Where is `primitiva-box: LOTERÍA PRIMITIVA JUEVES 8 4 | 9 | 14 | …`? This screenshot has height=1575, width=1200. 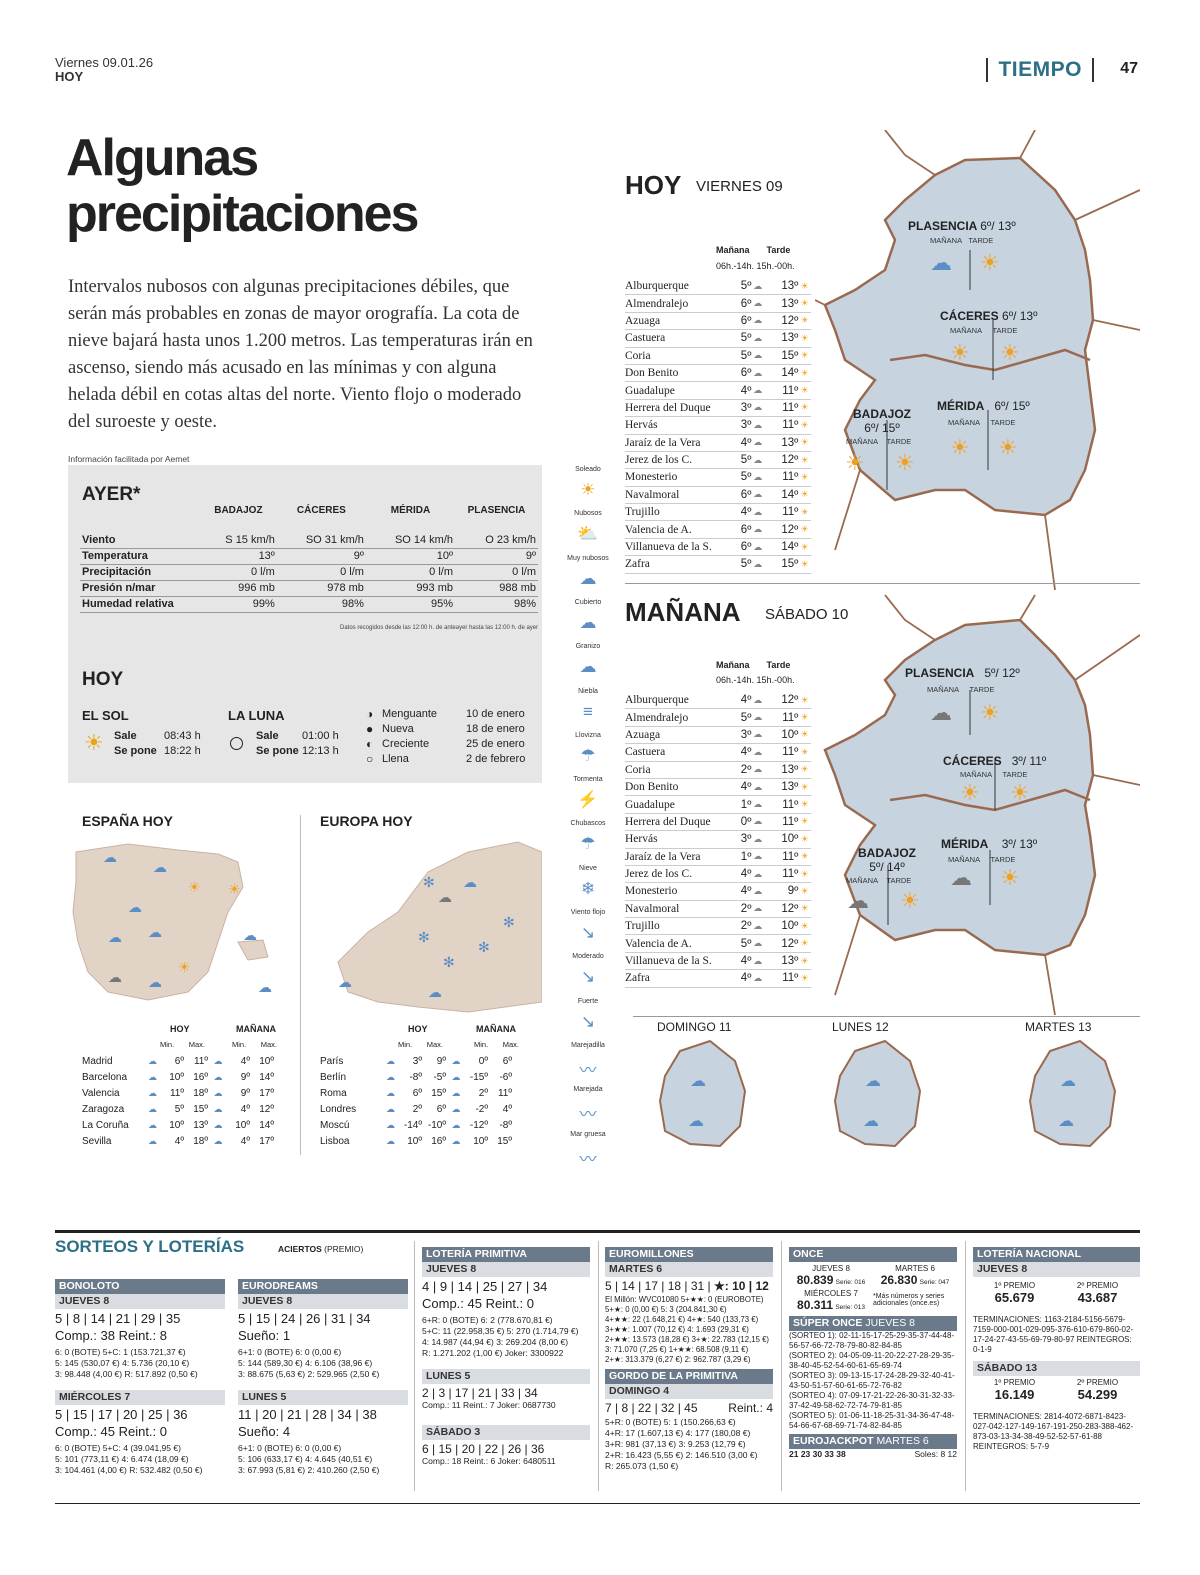 primitiva-box: LOTERÍA PRIMITIVA JUEVES 8 4 | 9 | 14 | … is located at coordinates (506, 1357).